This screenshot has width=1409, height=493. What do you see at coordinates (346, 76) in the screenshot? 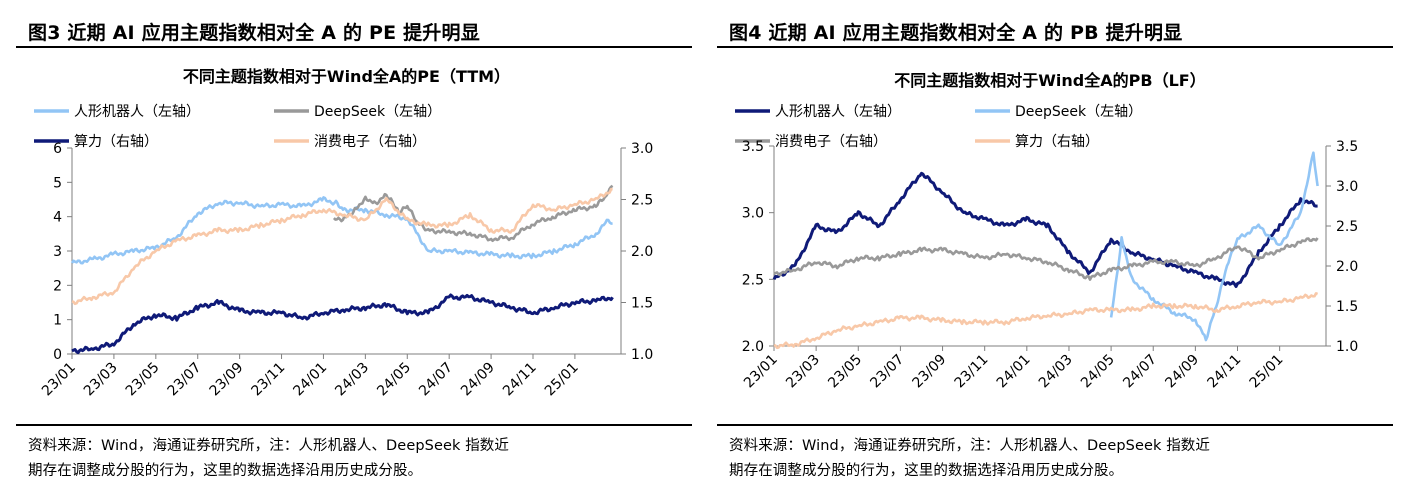
I see `chart-title: 不同主题指数相对于Wind全A的PE（TTM）` at bounding box center [346, 76].